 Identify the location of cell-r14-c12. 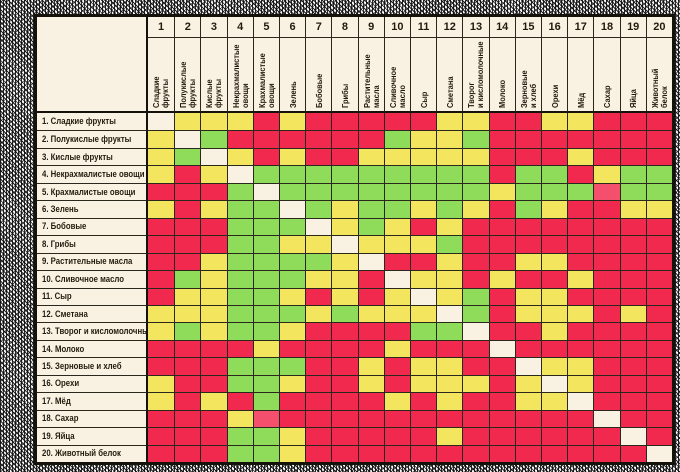
(449, 348).